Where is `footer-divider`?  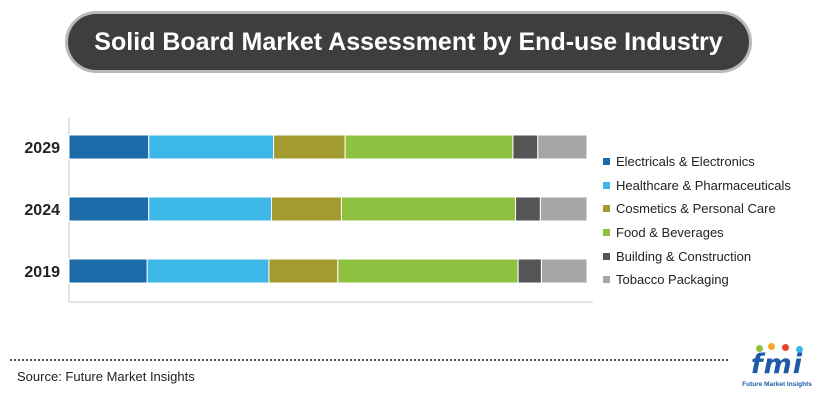 footer-divider is located at coordinates (369, 360).